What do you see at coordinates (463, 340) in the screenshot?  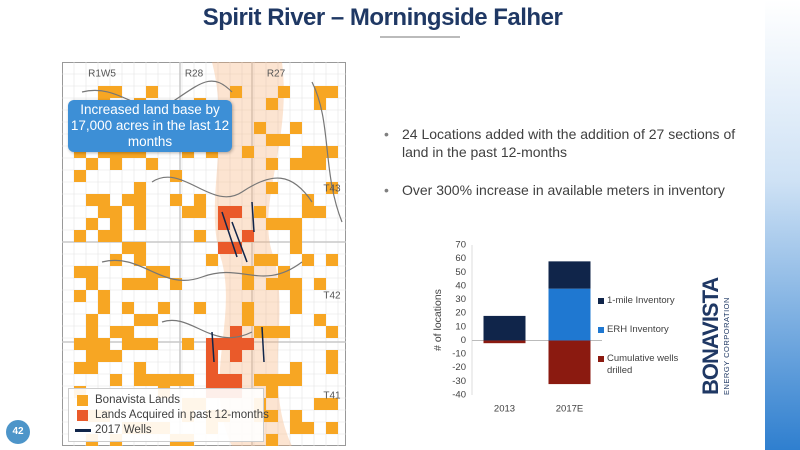 I see `y-tick-label: 0` at bounding box center [463, 340].